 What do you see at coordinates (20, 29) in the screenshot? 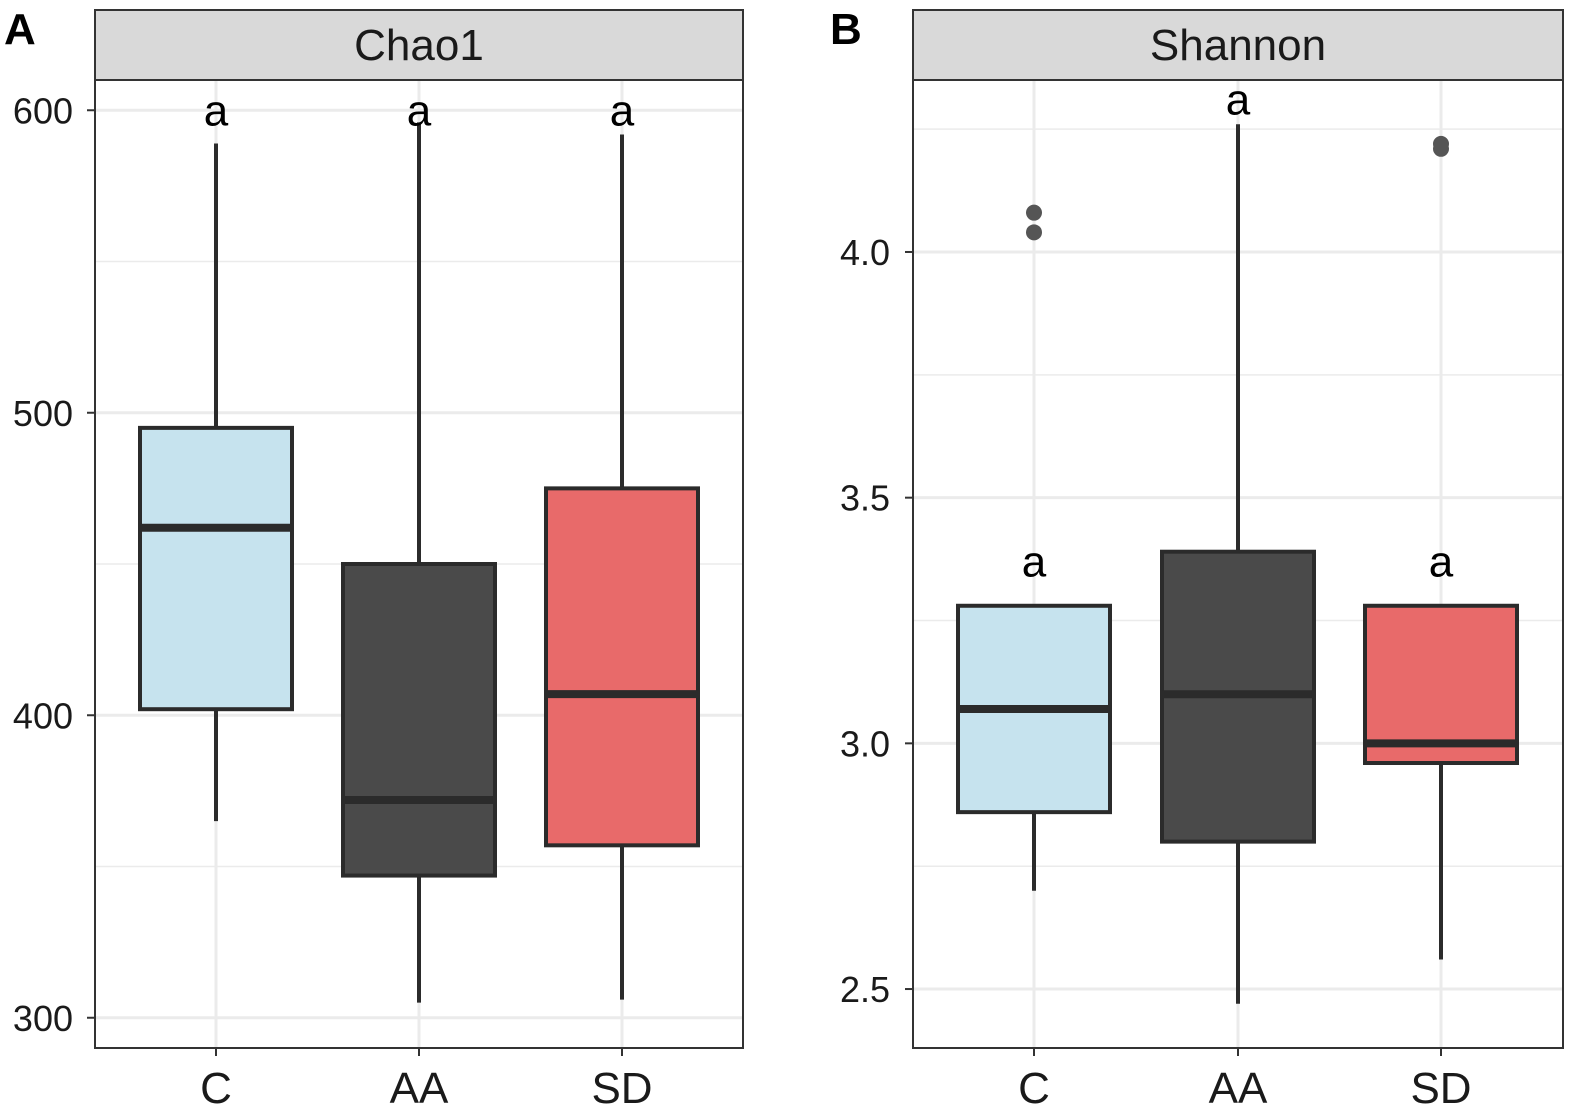
I see `panel-label: A` at bounding box center [20, 29].